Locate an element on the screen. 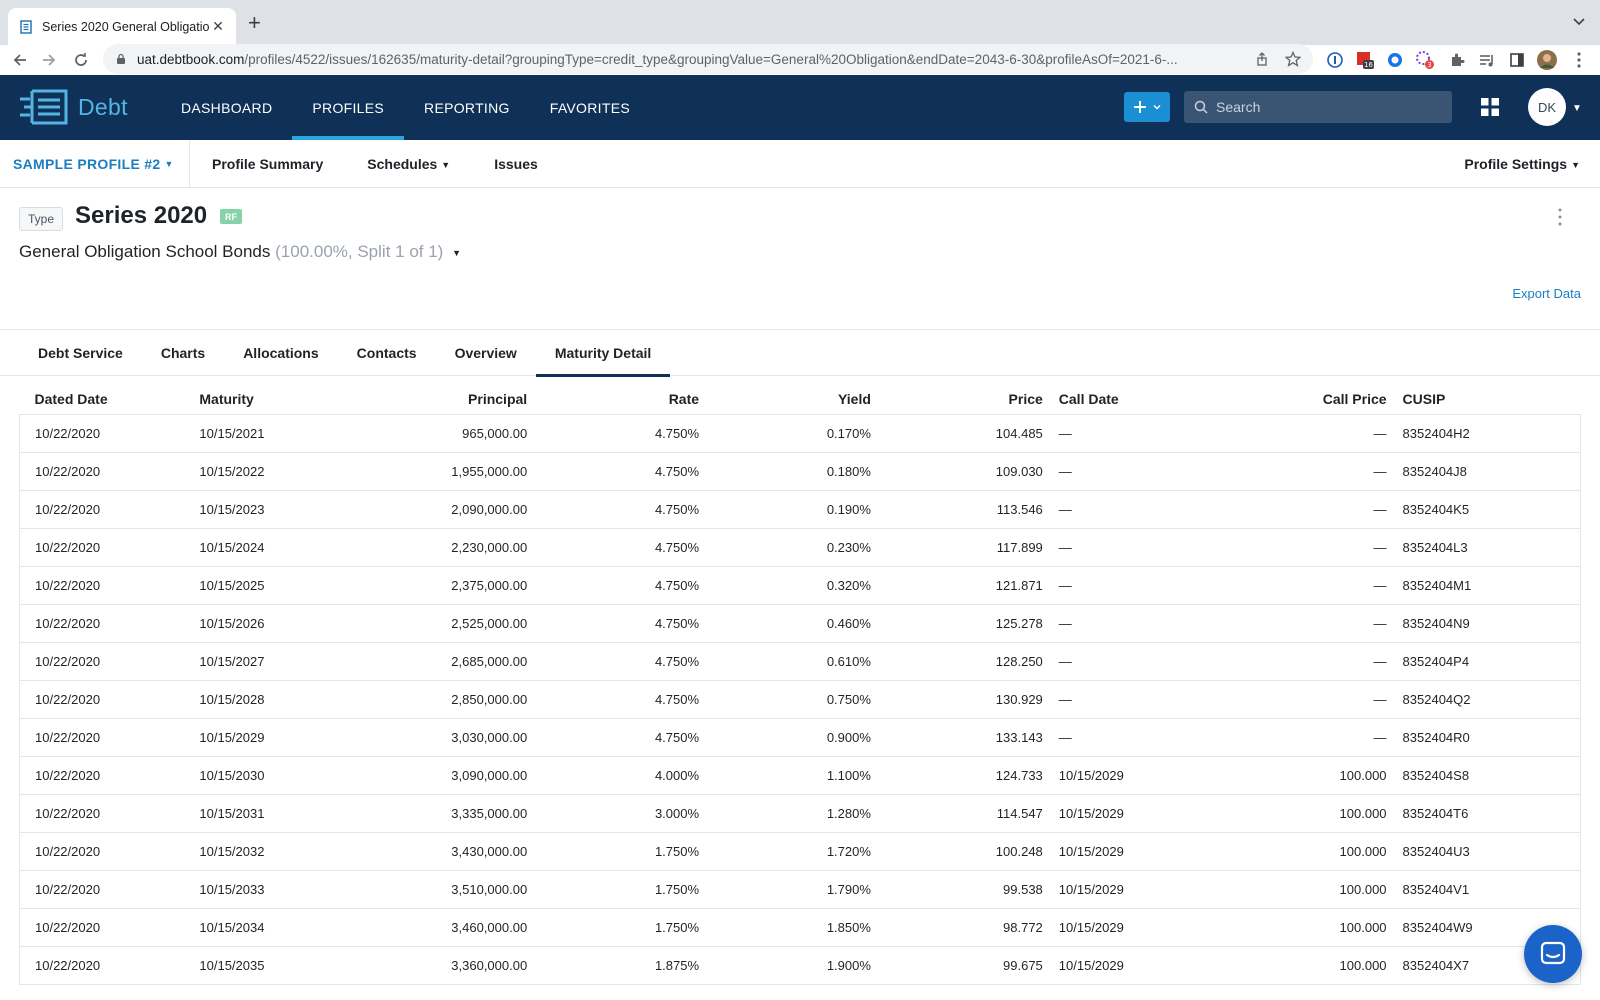  app-grid-icon is located at coordinates (1490, 107).